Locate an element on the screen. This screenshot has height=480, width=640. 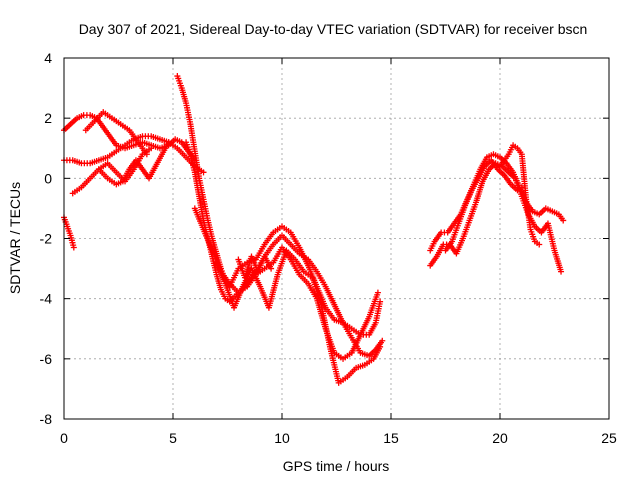
y-tick-label: 0 is located at coordinates (48, 178).